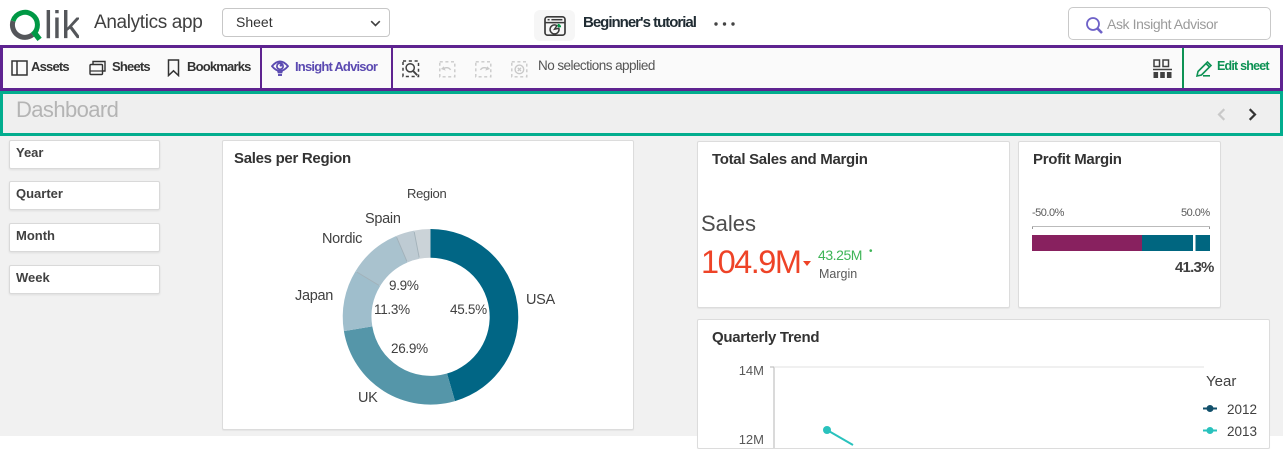 This screenshot has width=1283, height=449. I want to click on svg-text: 2012, so click(1242, 409).